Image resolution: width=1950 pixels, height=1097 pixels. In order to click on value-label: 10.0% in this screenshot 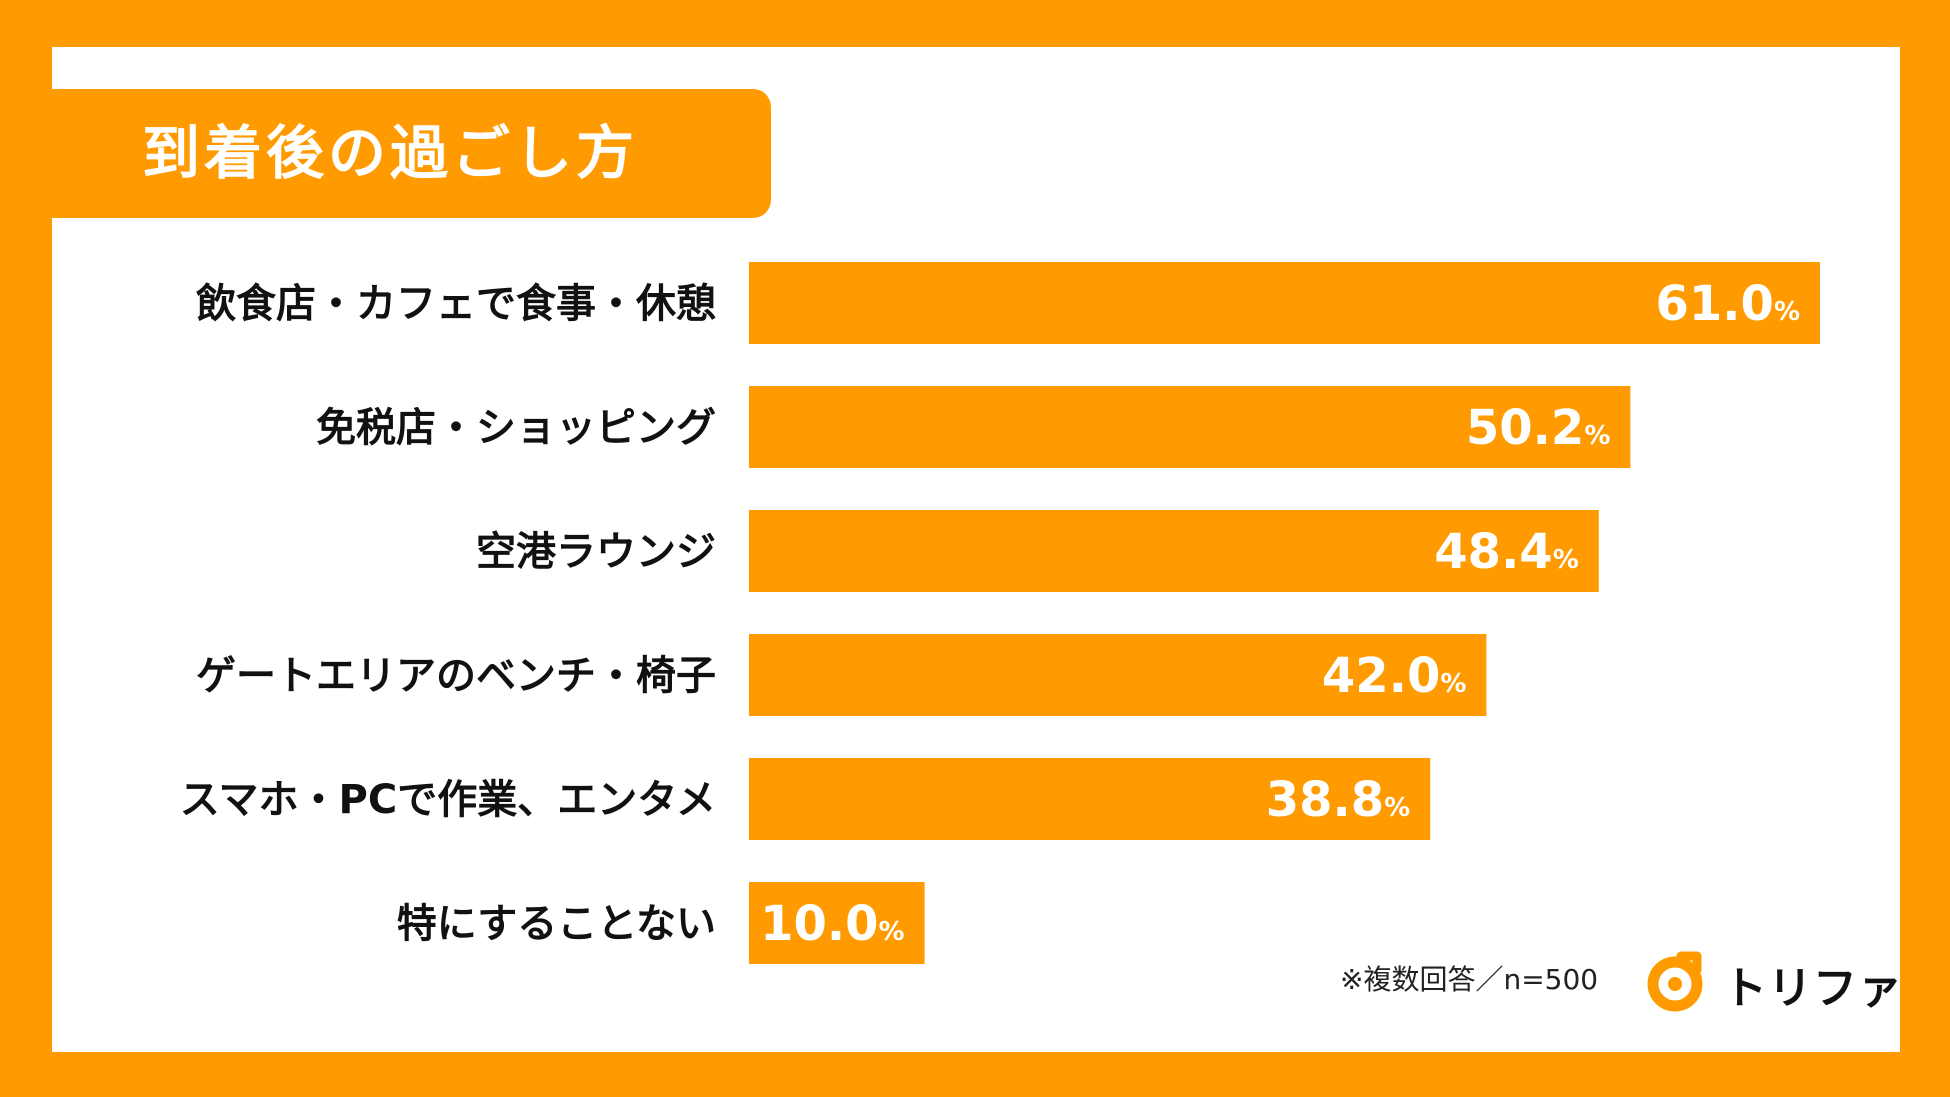, I will do `click(832, 924)`.